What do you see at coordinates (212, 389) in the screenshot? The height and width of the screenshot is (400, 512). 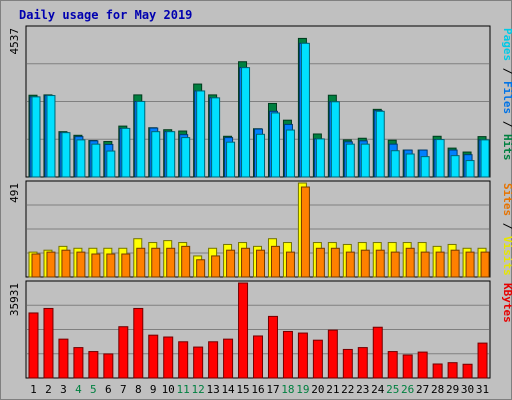 I see `day-label-13: 13` at bounding box center [212, 389].